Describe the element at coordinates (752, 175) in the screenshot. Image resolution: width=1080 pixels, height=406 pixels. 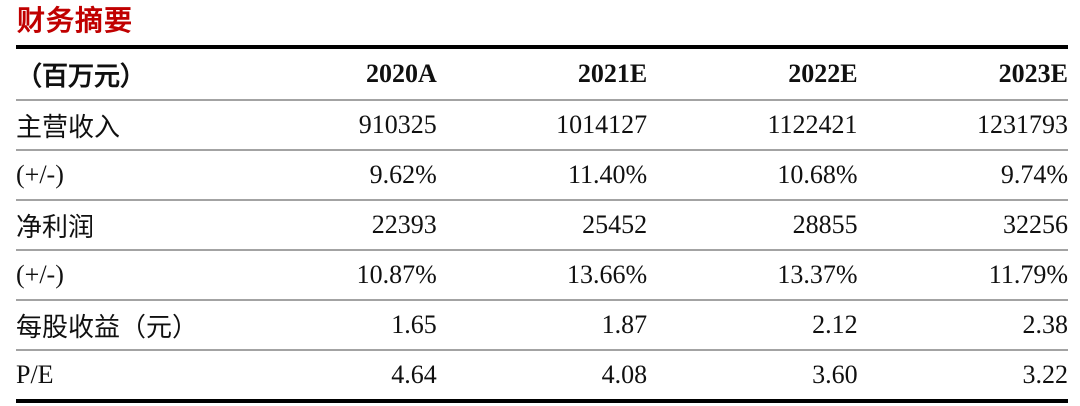
I see `cell: 10.68%` at that location.